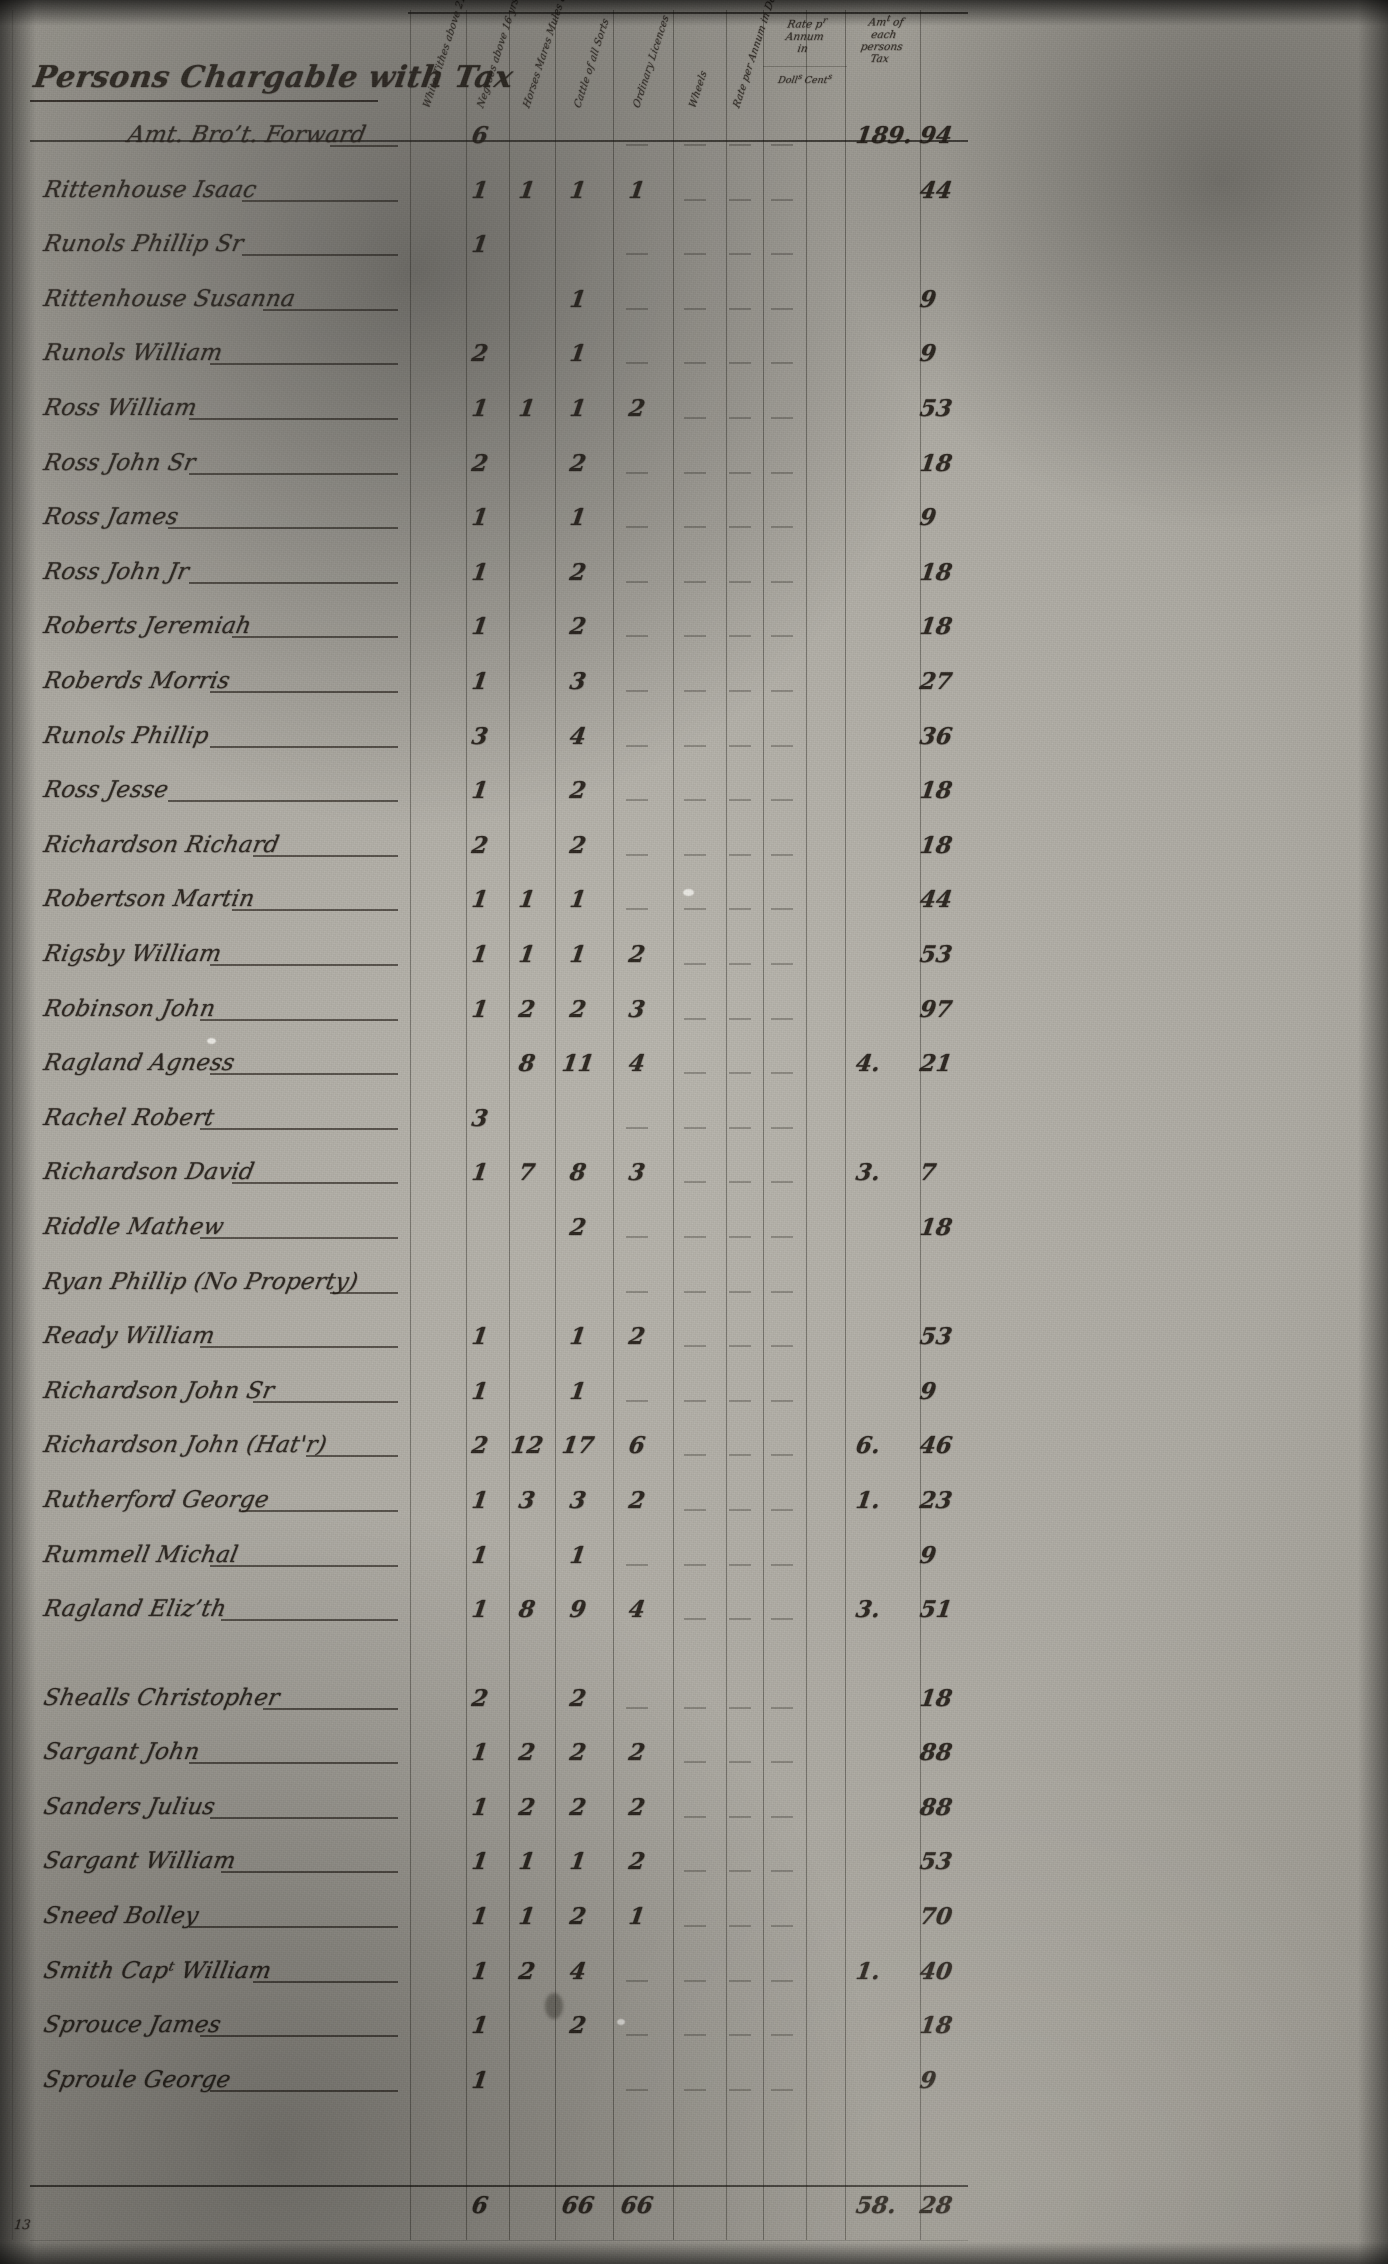  Describe the element at coordinates (868, 1609) in the screenshot. I see `row-amount-dollars: 3.` at that location.